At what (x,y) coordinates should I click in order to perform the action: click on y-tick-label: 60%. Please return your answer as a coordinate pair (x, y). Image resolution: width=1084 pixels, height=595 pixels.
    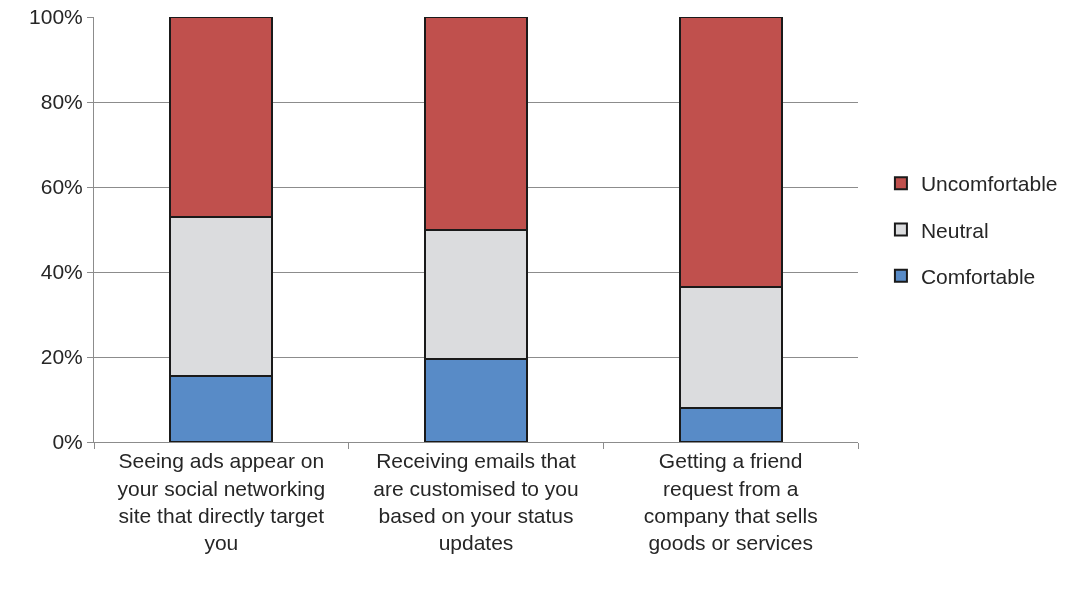
    Looking at the image, I should click on (61, 187).